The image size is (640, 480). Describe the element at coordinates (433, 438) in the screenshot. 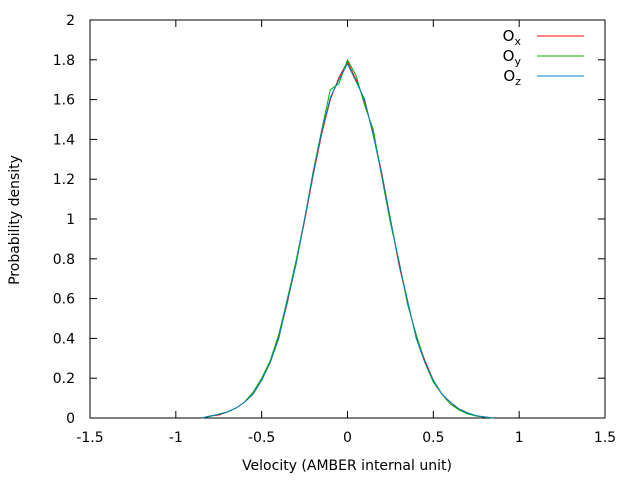

I see `x-tick-label: 0.5` at that location.